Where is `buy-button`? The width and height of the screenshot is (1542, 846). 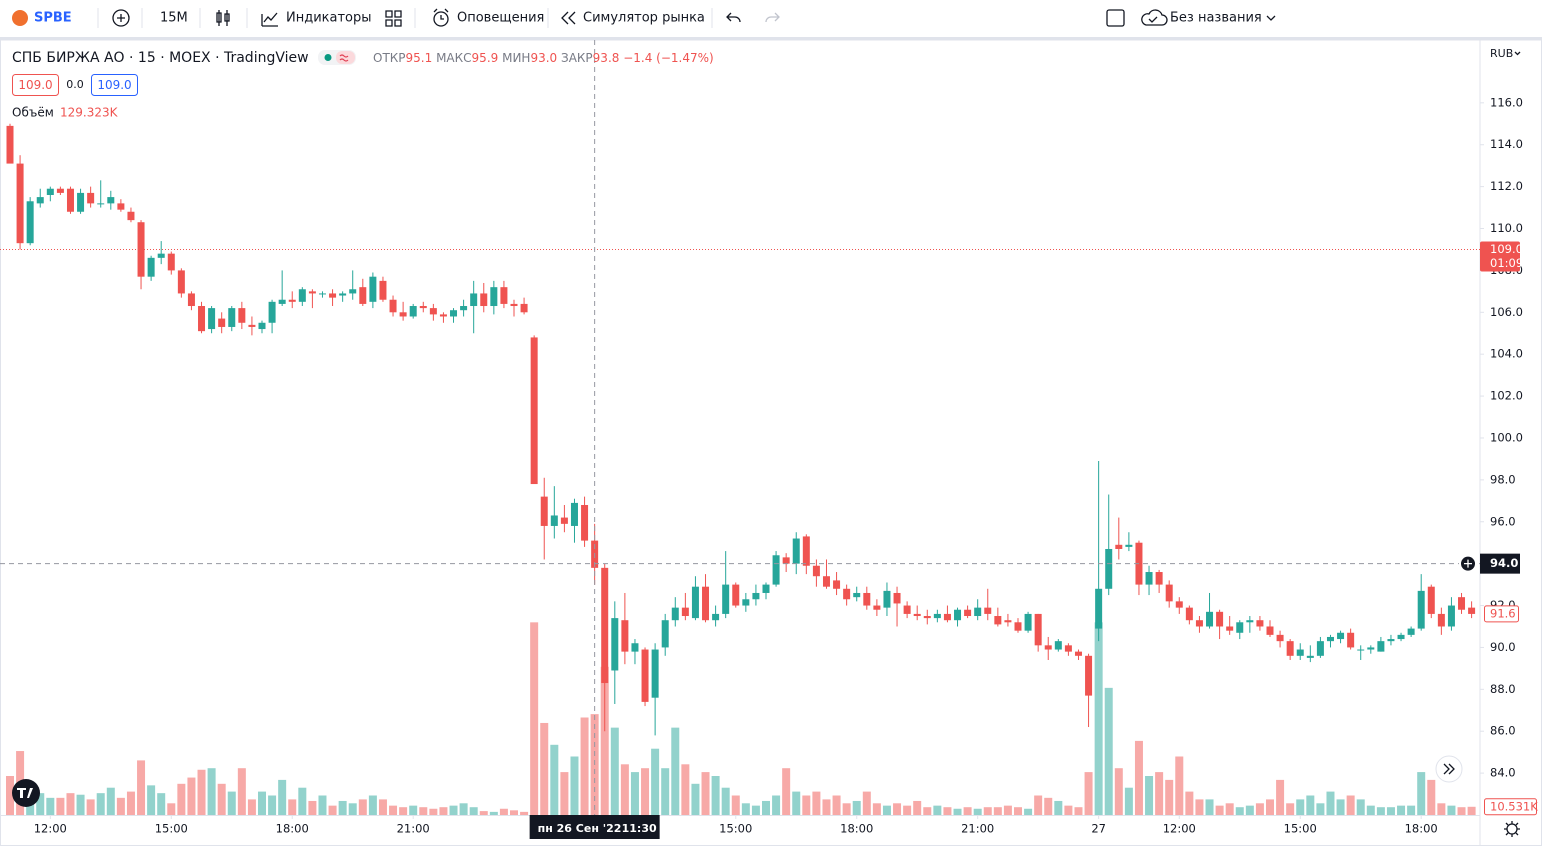 buy-button is located at coordinates (114, 85).